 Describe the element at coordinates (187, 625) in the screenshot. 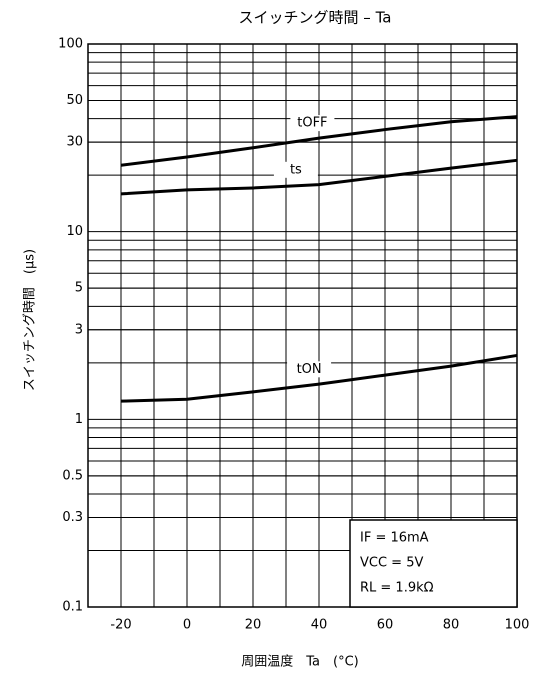

I see `x-tick-label: 0` at that location.